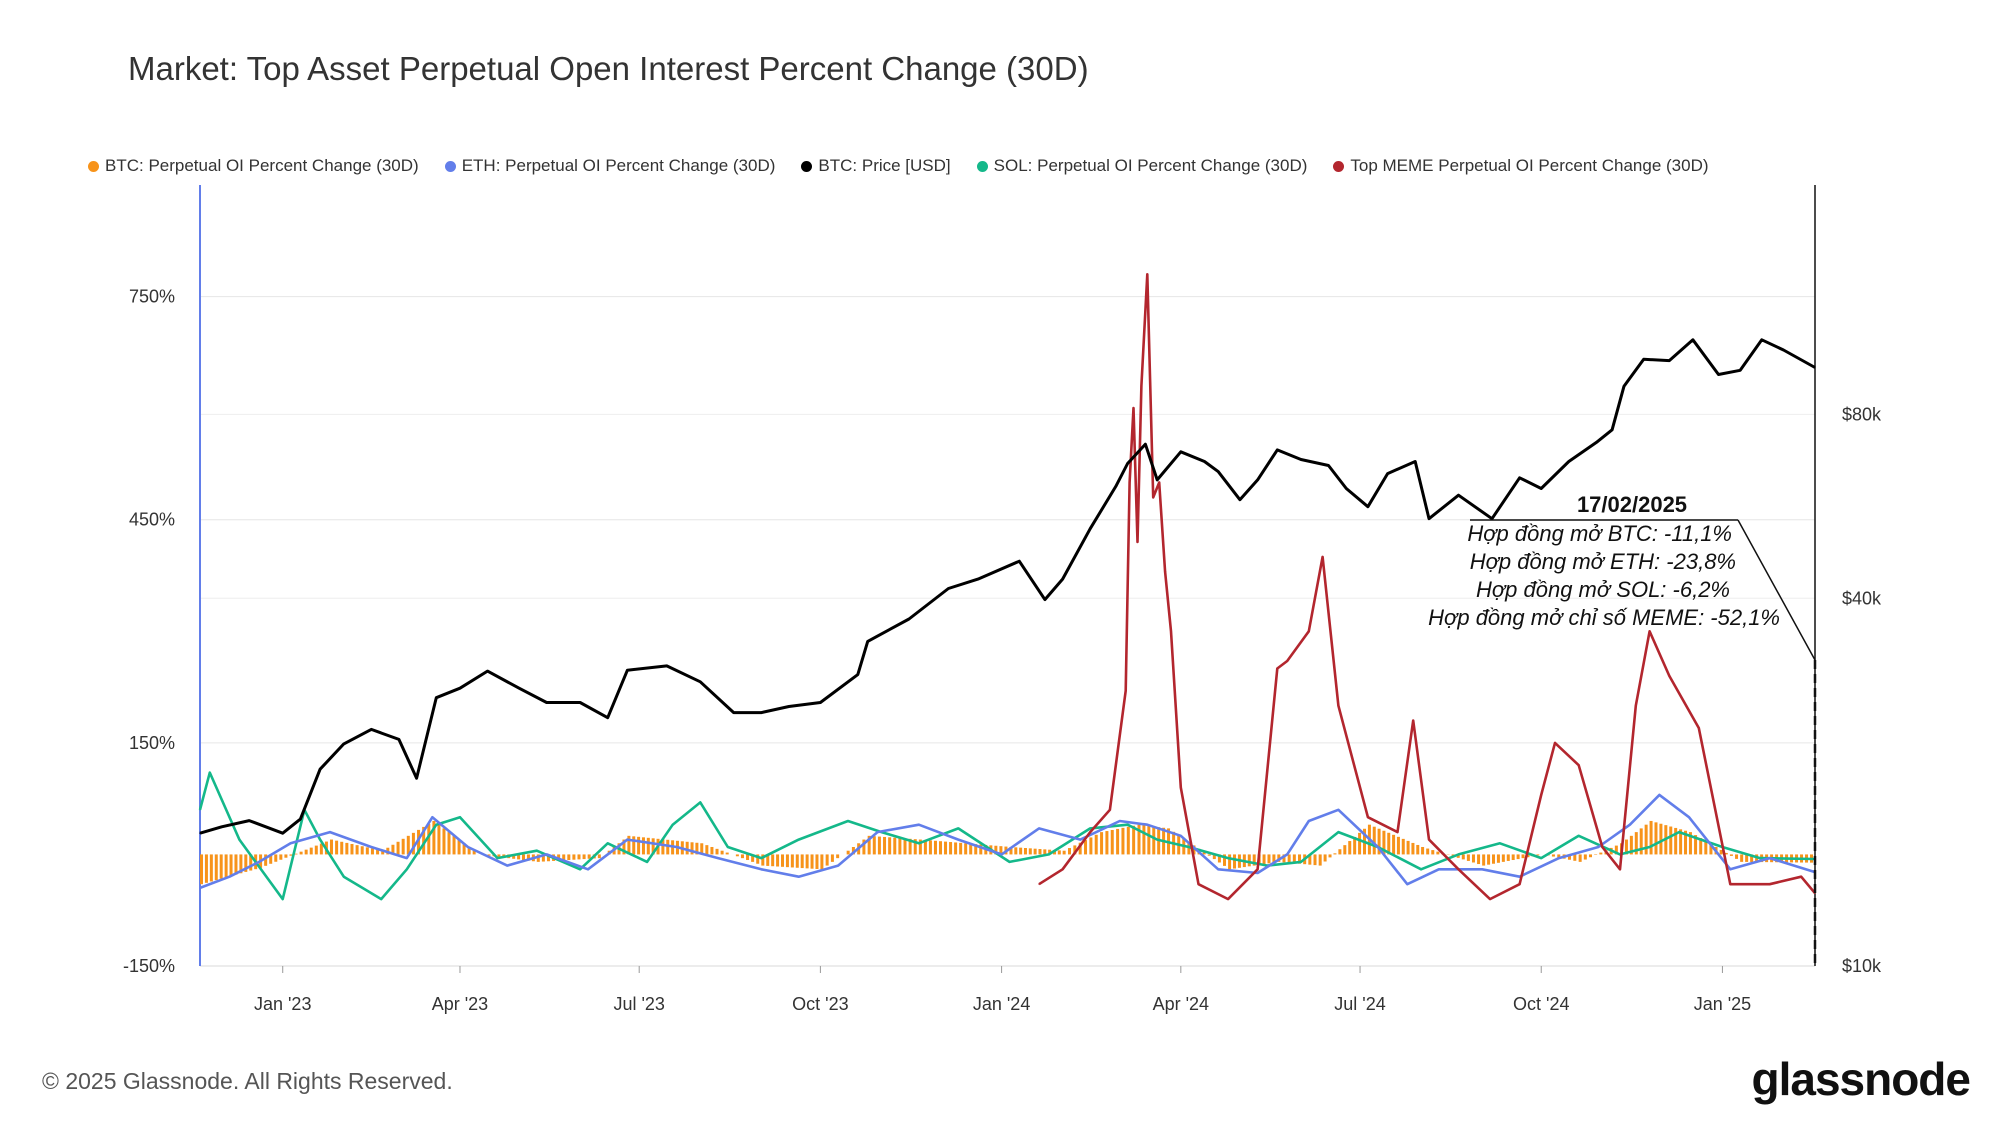 The image size is (2000, 1125). I want to click on legend-item-eth-oi: ETH: Perpetual OI Percent Change (30D), so click(609, 166).